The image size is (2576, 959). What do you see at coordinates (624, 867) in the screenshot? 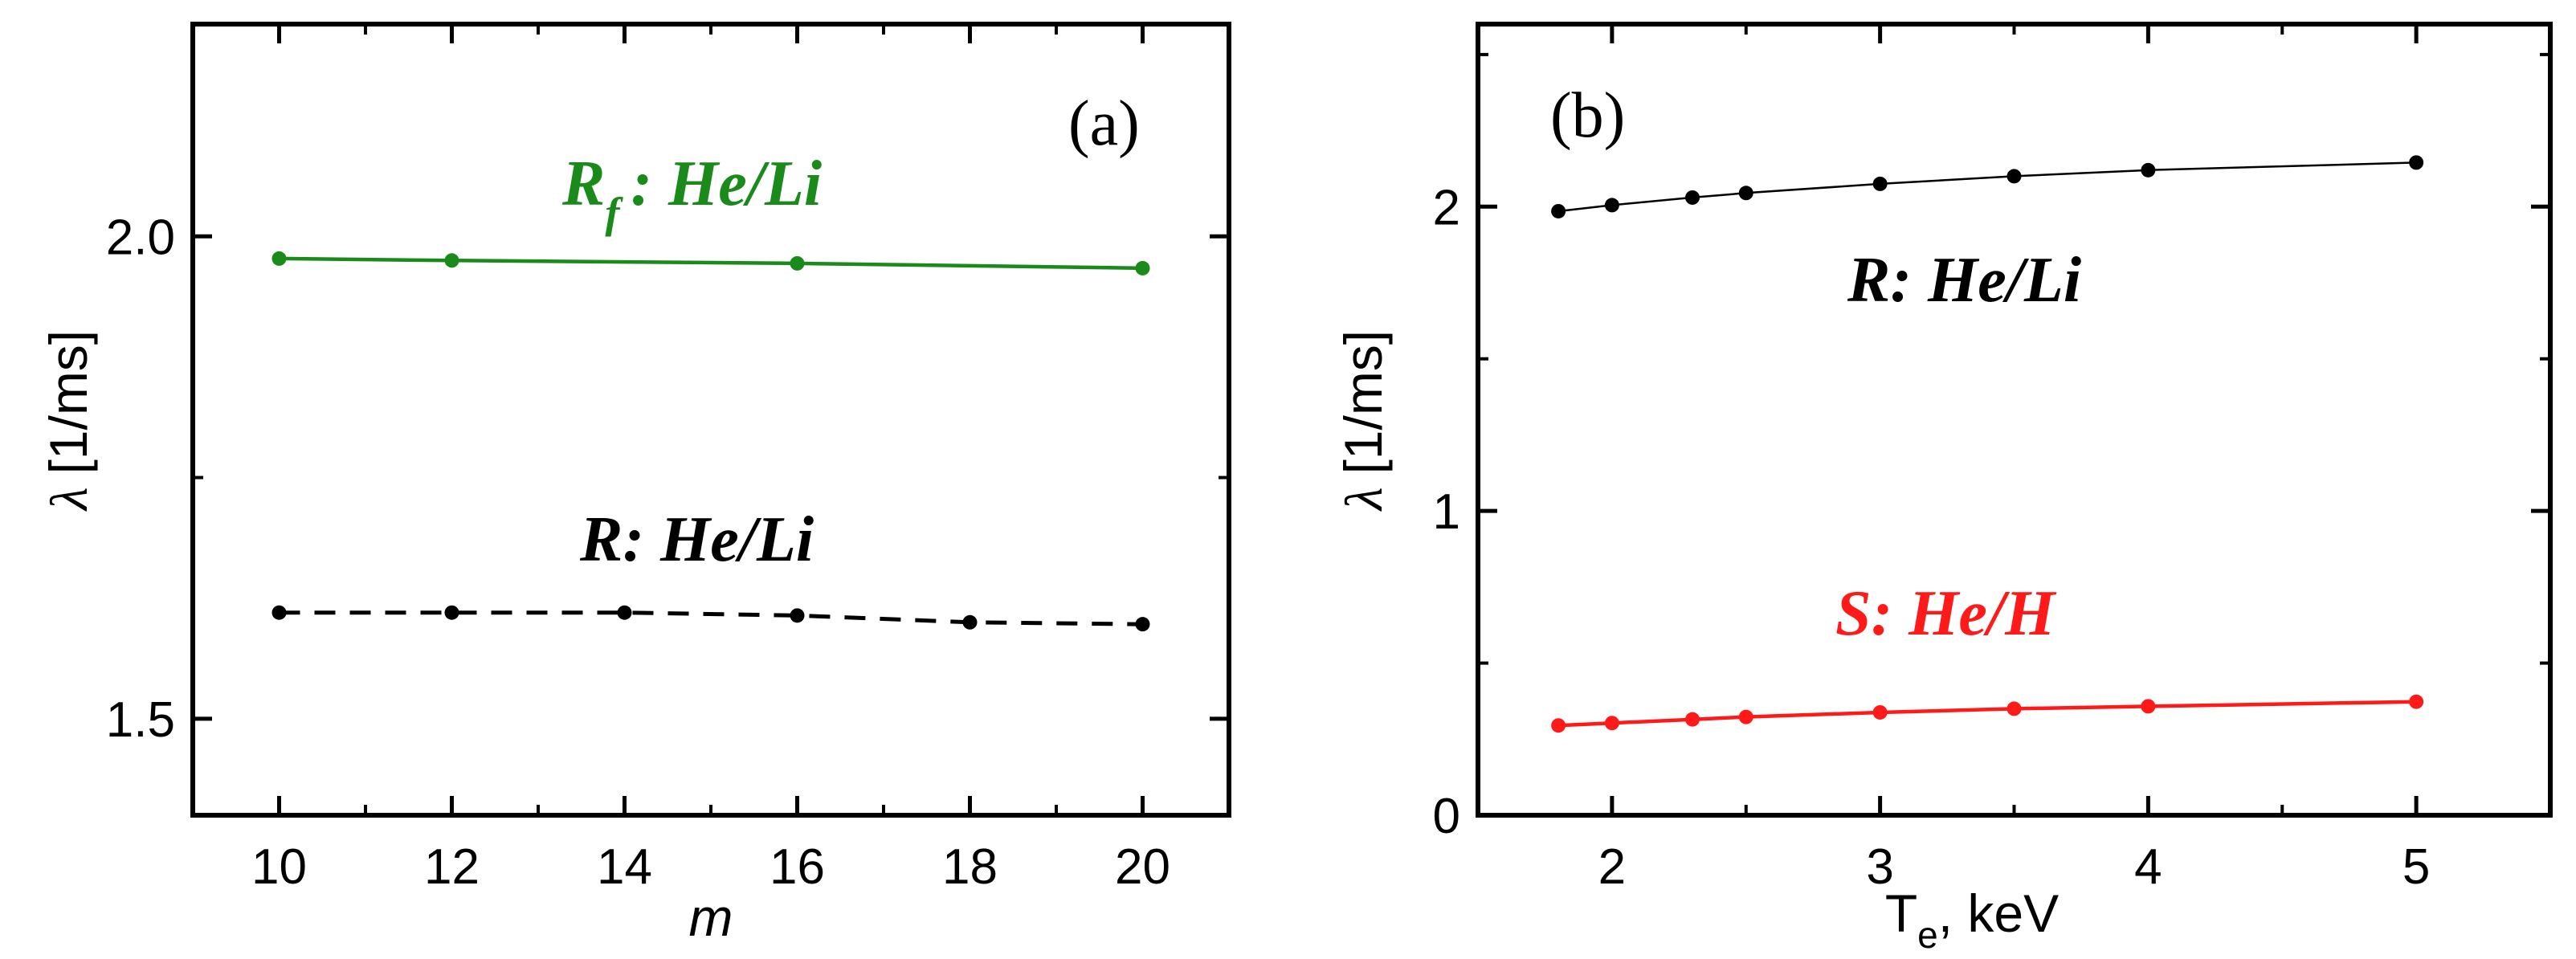
I see `panel-a-xtick-label: 14` at bounding box center [624, 867].